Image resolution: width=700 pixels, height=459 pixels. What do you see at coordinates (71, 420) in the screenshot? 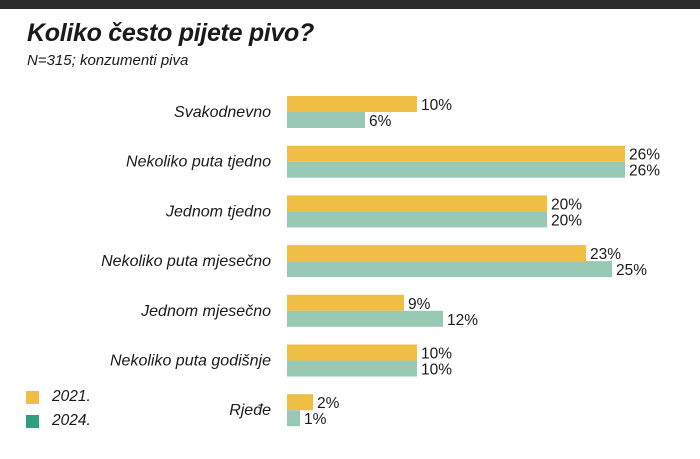
I see `legend-label-2024: 2024.` at bounding box center [71, 420].